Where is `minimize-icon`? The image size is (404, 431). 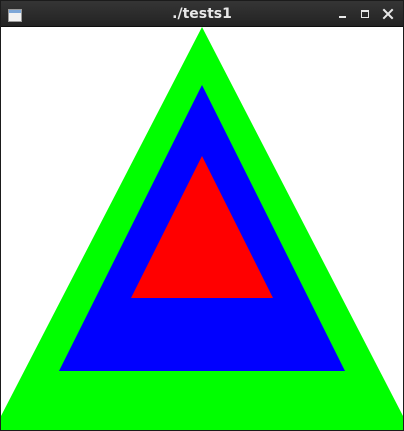
minimize-icon is located at coordinates (342, 17).